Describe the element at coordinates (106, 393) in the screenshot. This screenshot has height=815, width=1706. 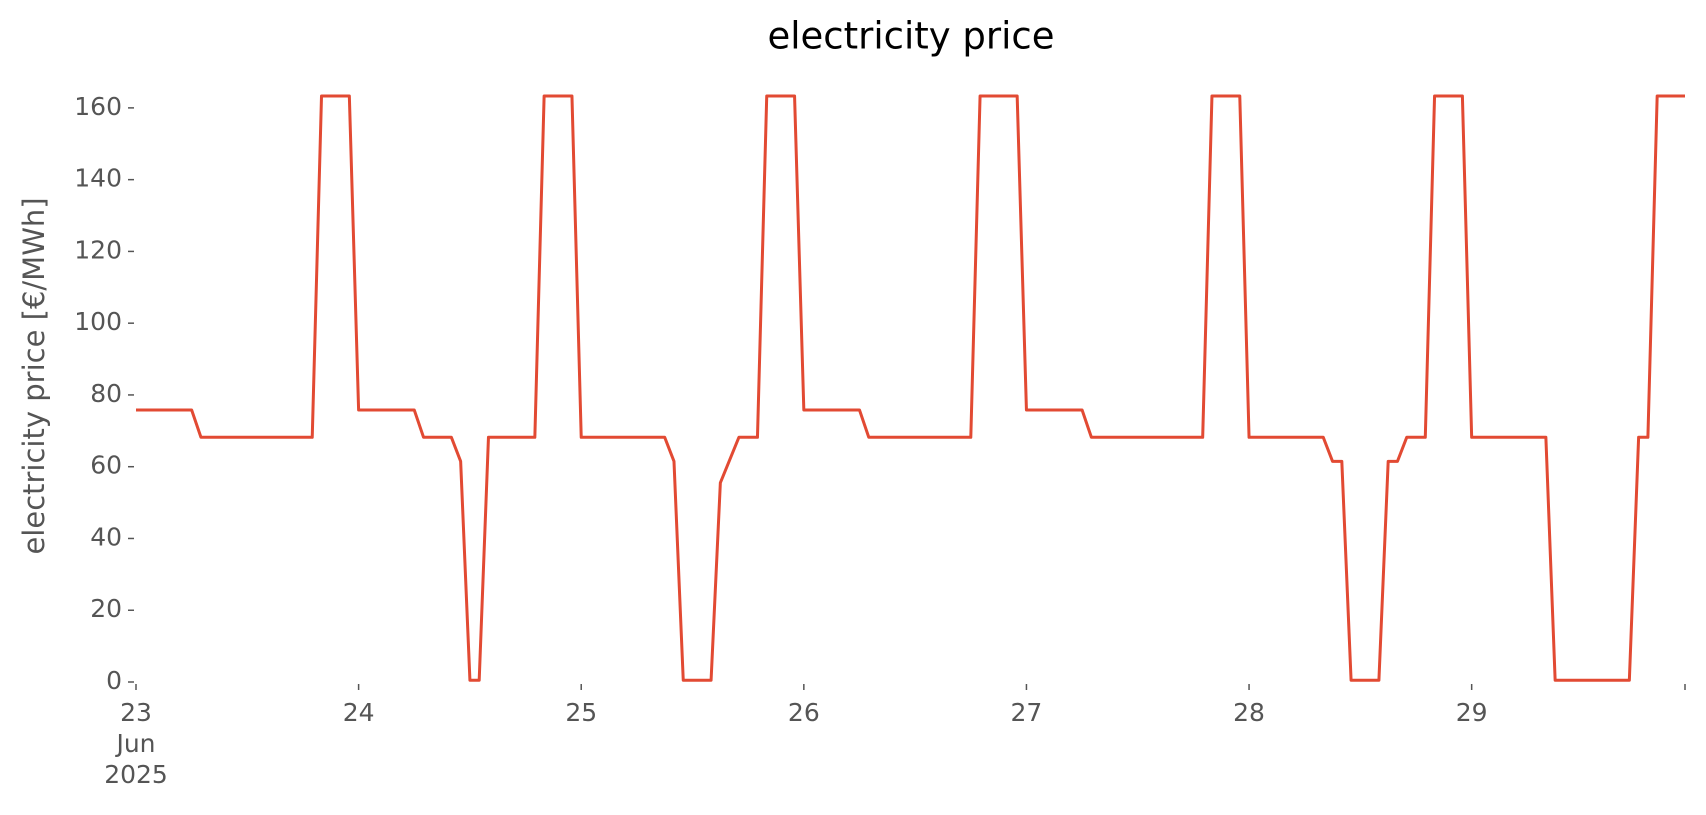
I see `y-tick-label: 80` at that location.